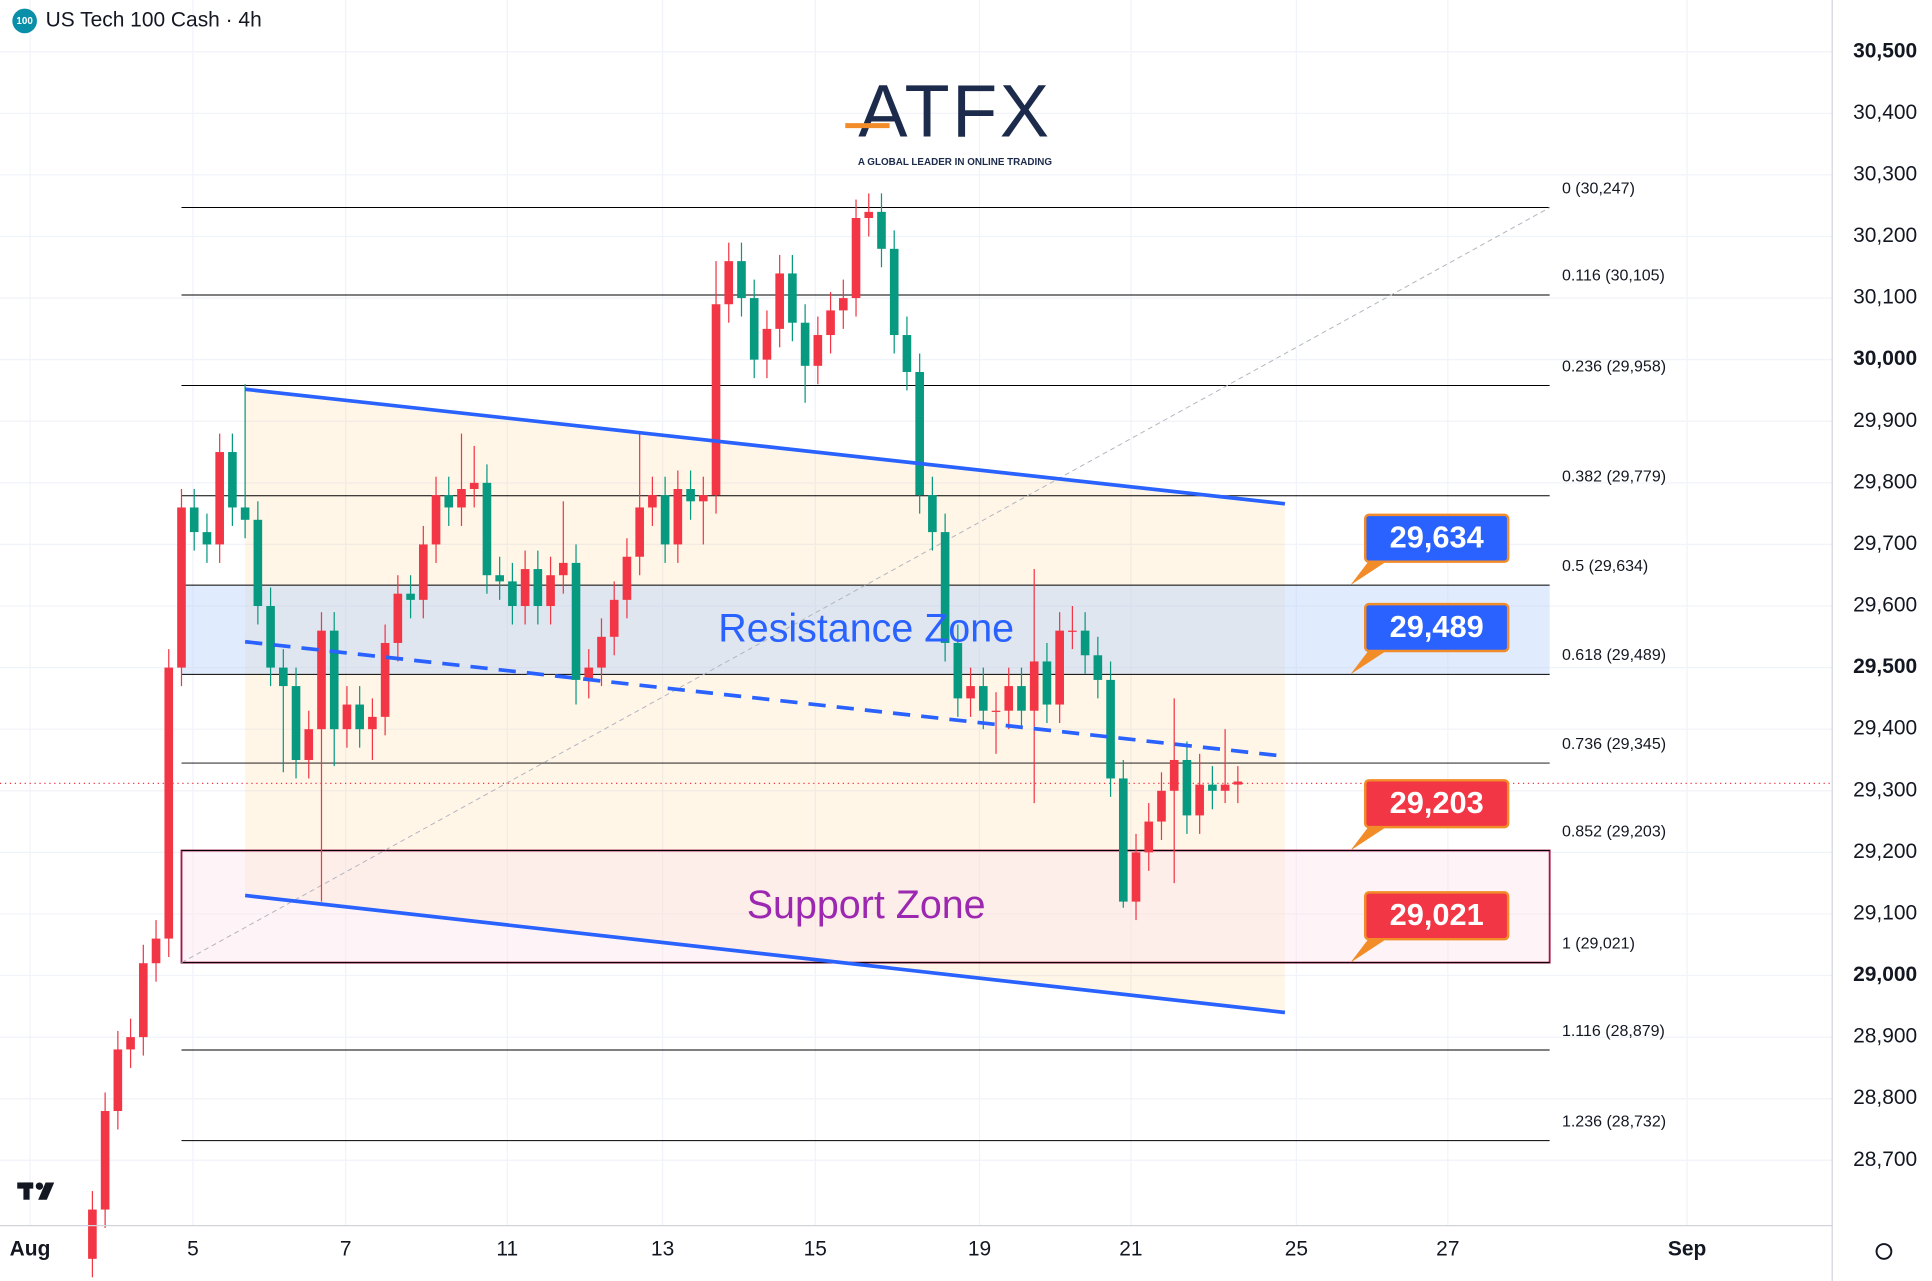  I want to click on symbol-icon, so click(24, 21).